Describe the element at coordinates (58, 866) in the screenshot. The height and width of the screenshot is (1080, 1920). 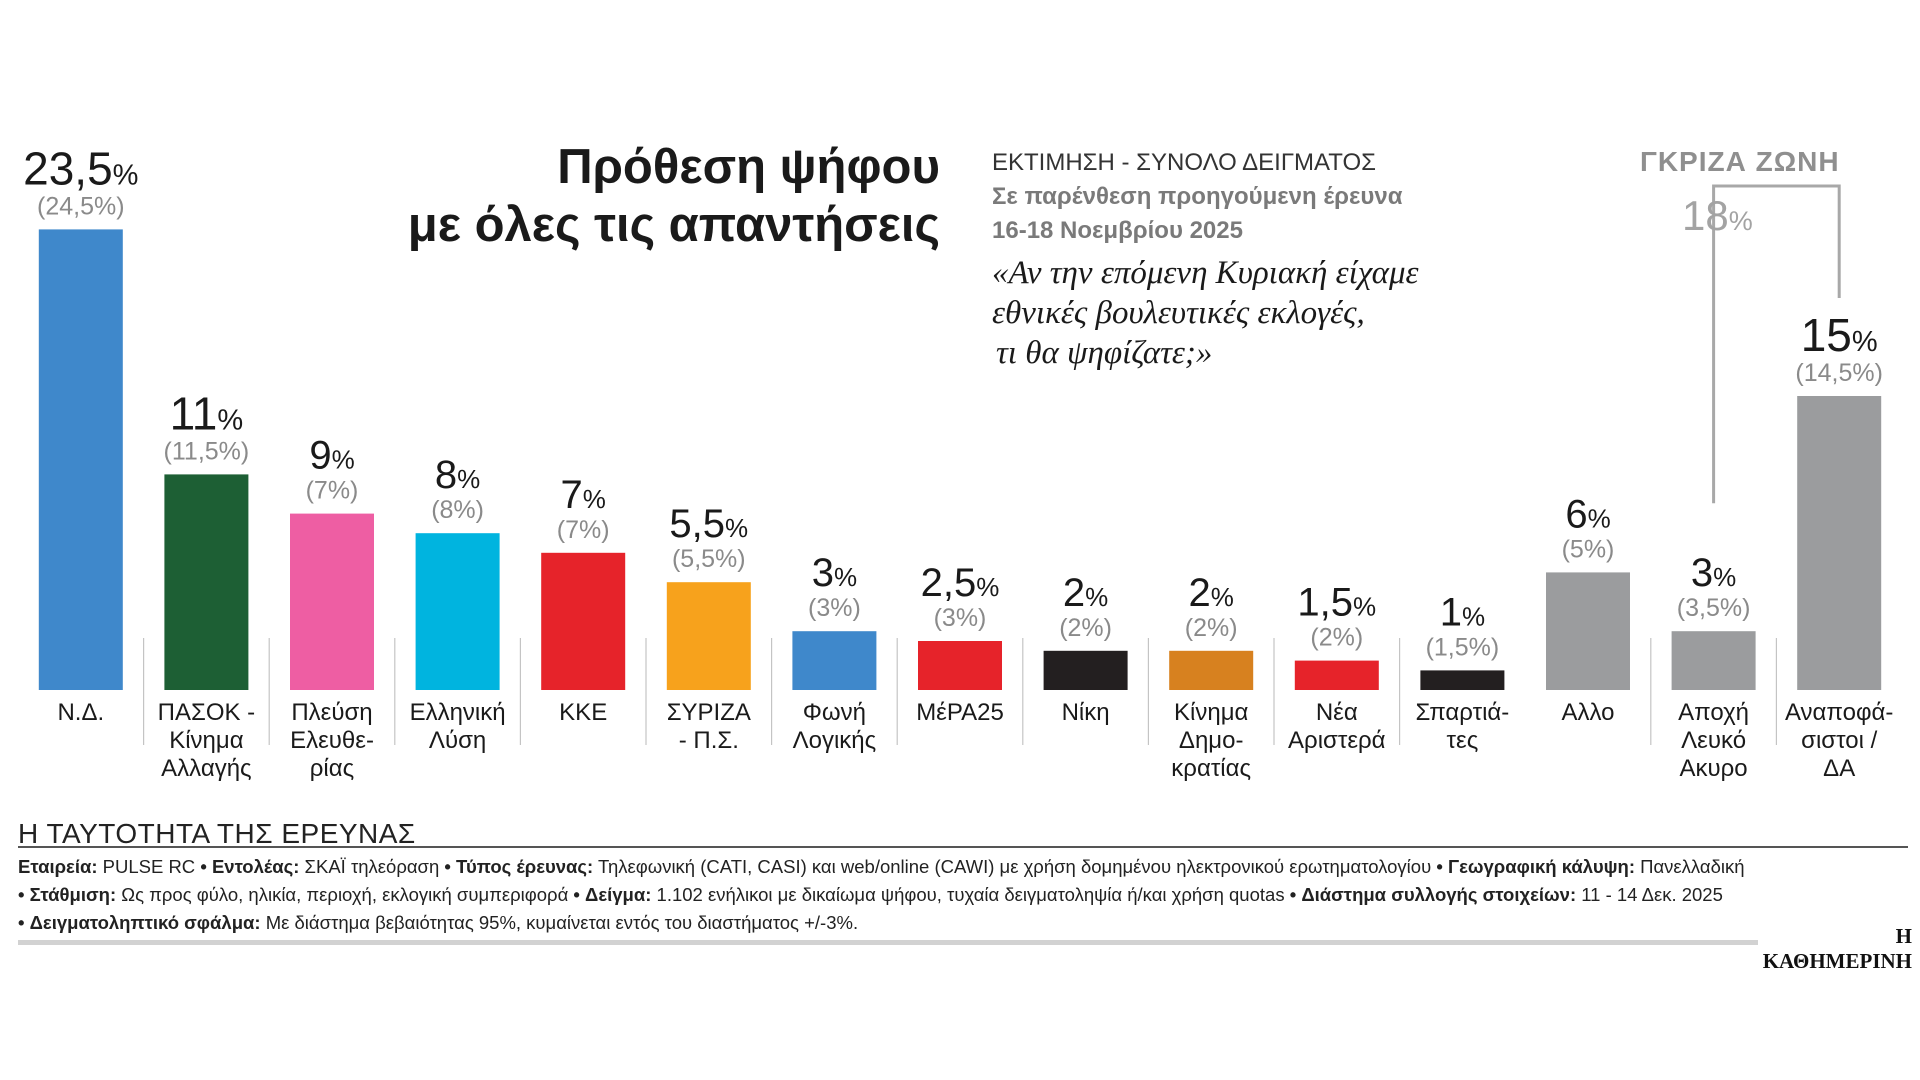
I see `company-label: Εταιρεία:` at that location.